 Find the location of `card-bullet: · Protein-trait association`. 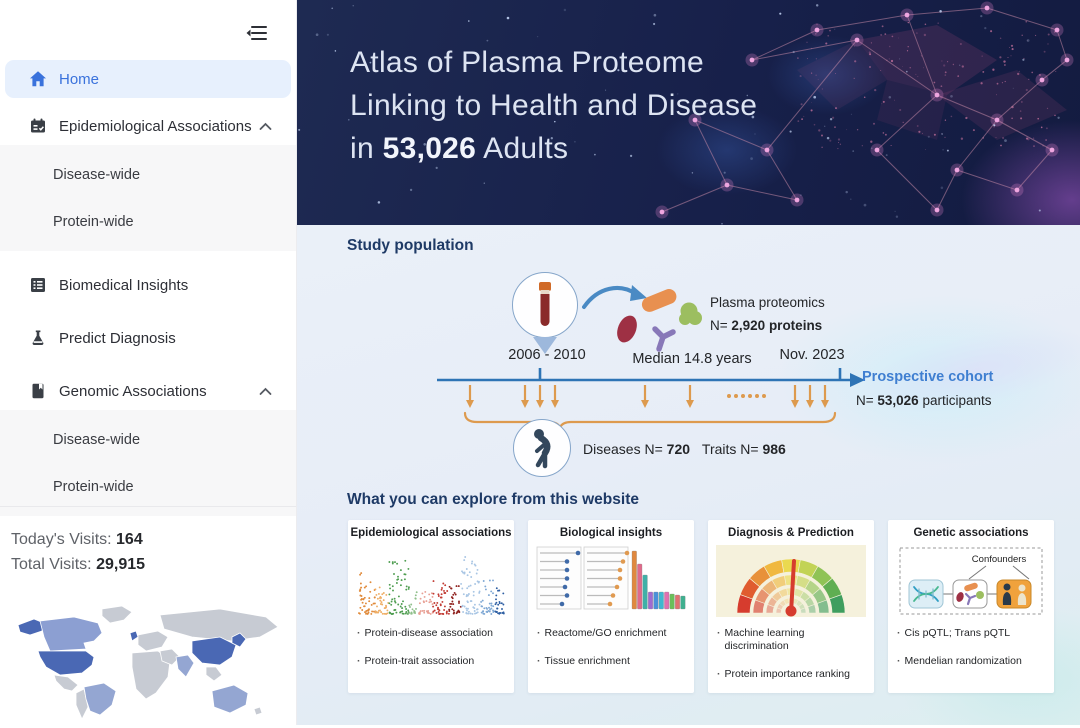

card-bullet: · Protein-trait association is located at coordinates (416, 661).